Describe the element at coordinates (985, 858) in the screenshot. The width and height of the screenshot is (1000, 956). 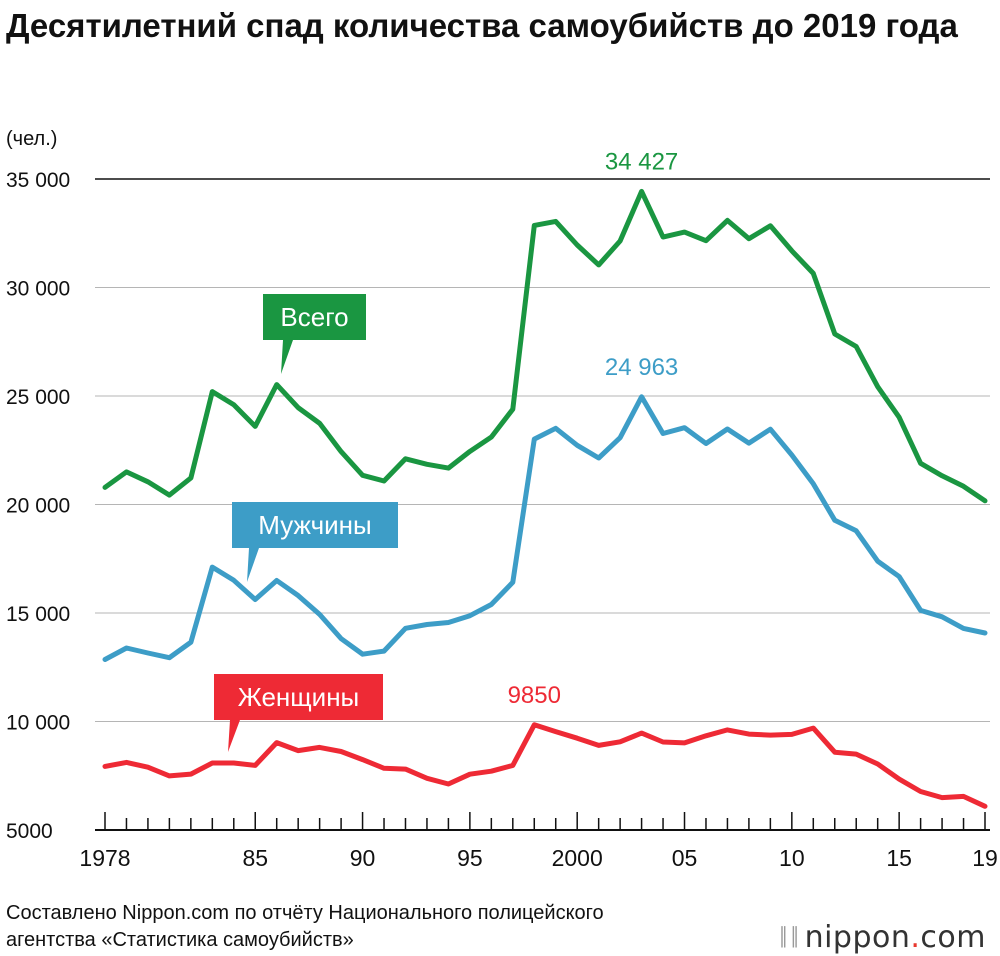
I see `x-tick-label: 19` at that location.